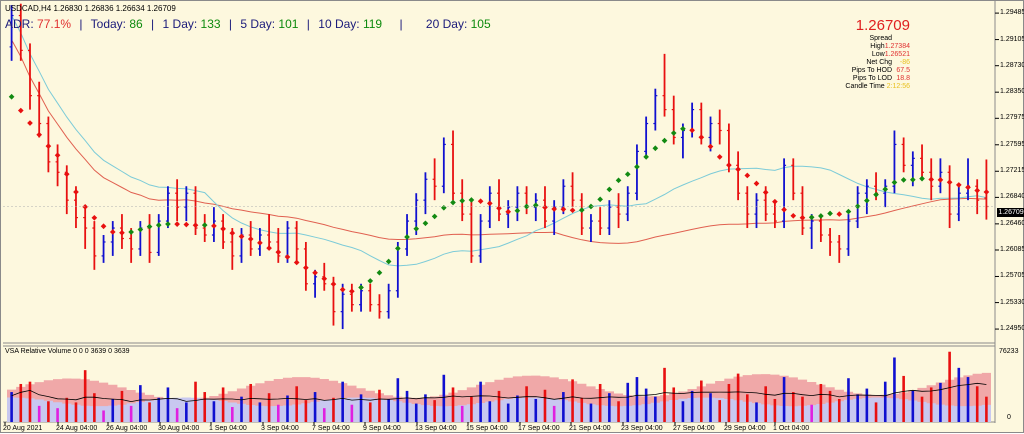 The image size is (1024, 434). What do you see at coordinates (1012, 276) in the screenshot?
I see `price-axis-label: 1.25705` at bounding box center [1012, 276].